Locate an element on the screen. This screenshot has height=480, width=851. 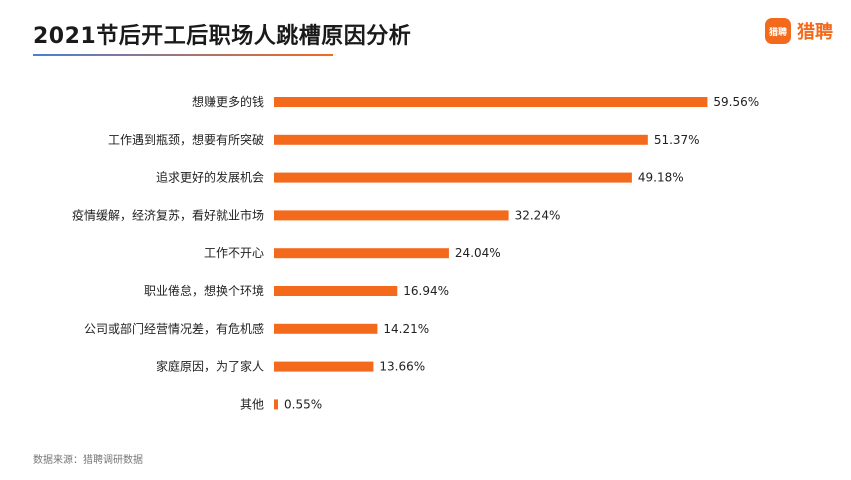
page-title: 2021节后开工后职场人跳槽原因分析 is located at coordinates (222, 36).